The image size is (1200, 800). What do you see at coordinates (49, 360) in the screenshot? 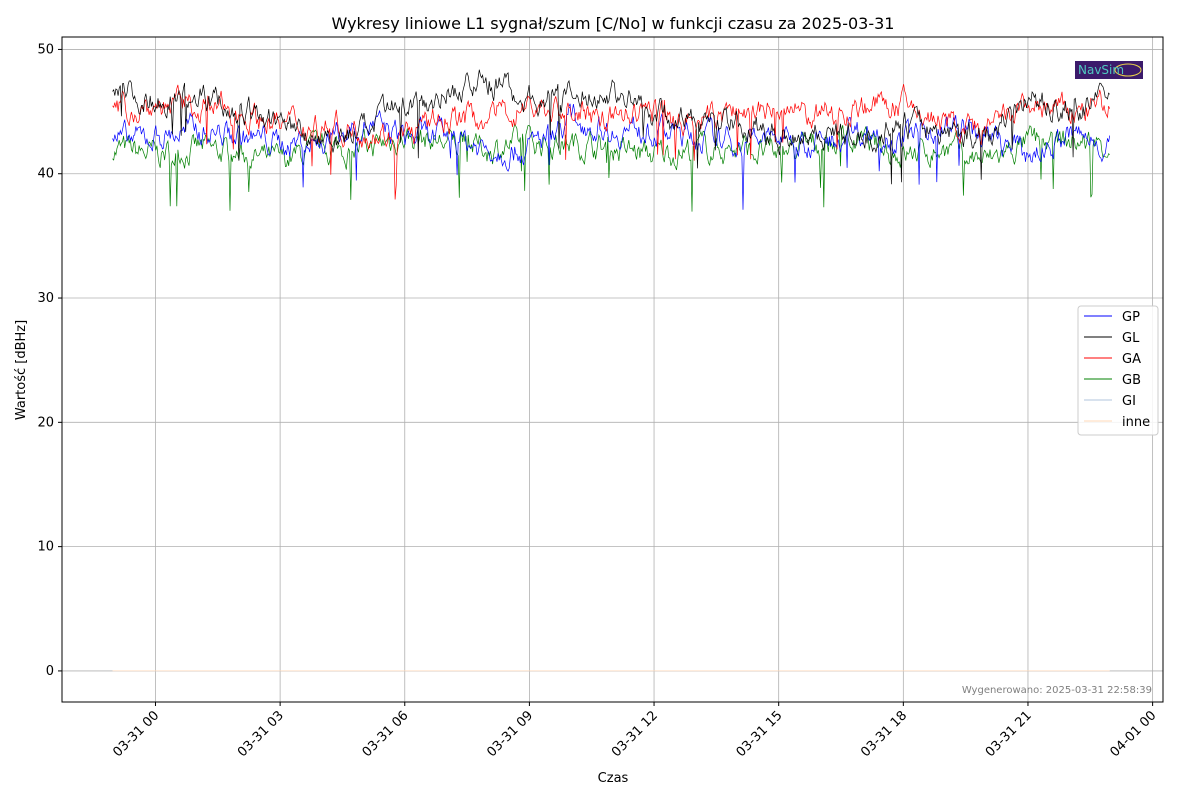
I see `y-ticks: 0 10 20 30 40 50` at bounding box center [49, 360].